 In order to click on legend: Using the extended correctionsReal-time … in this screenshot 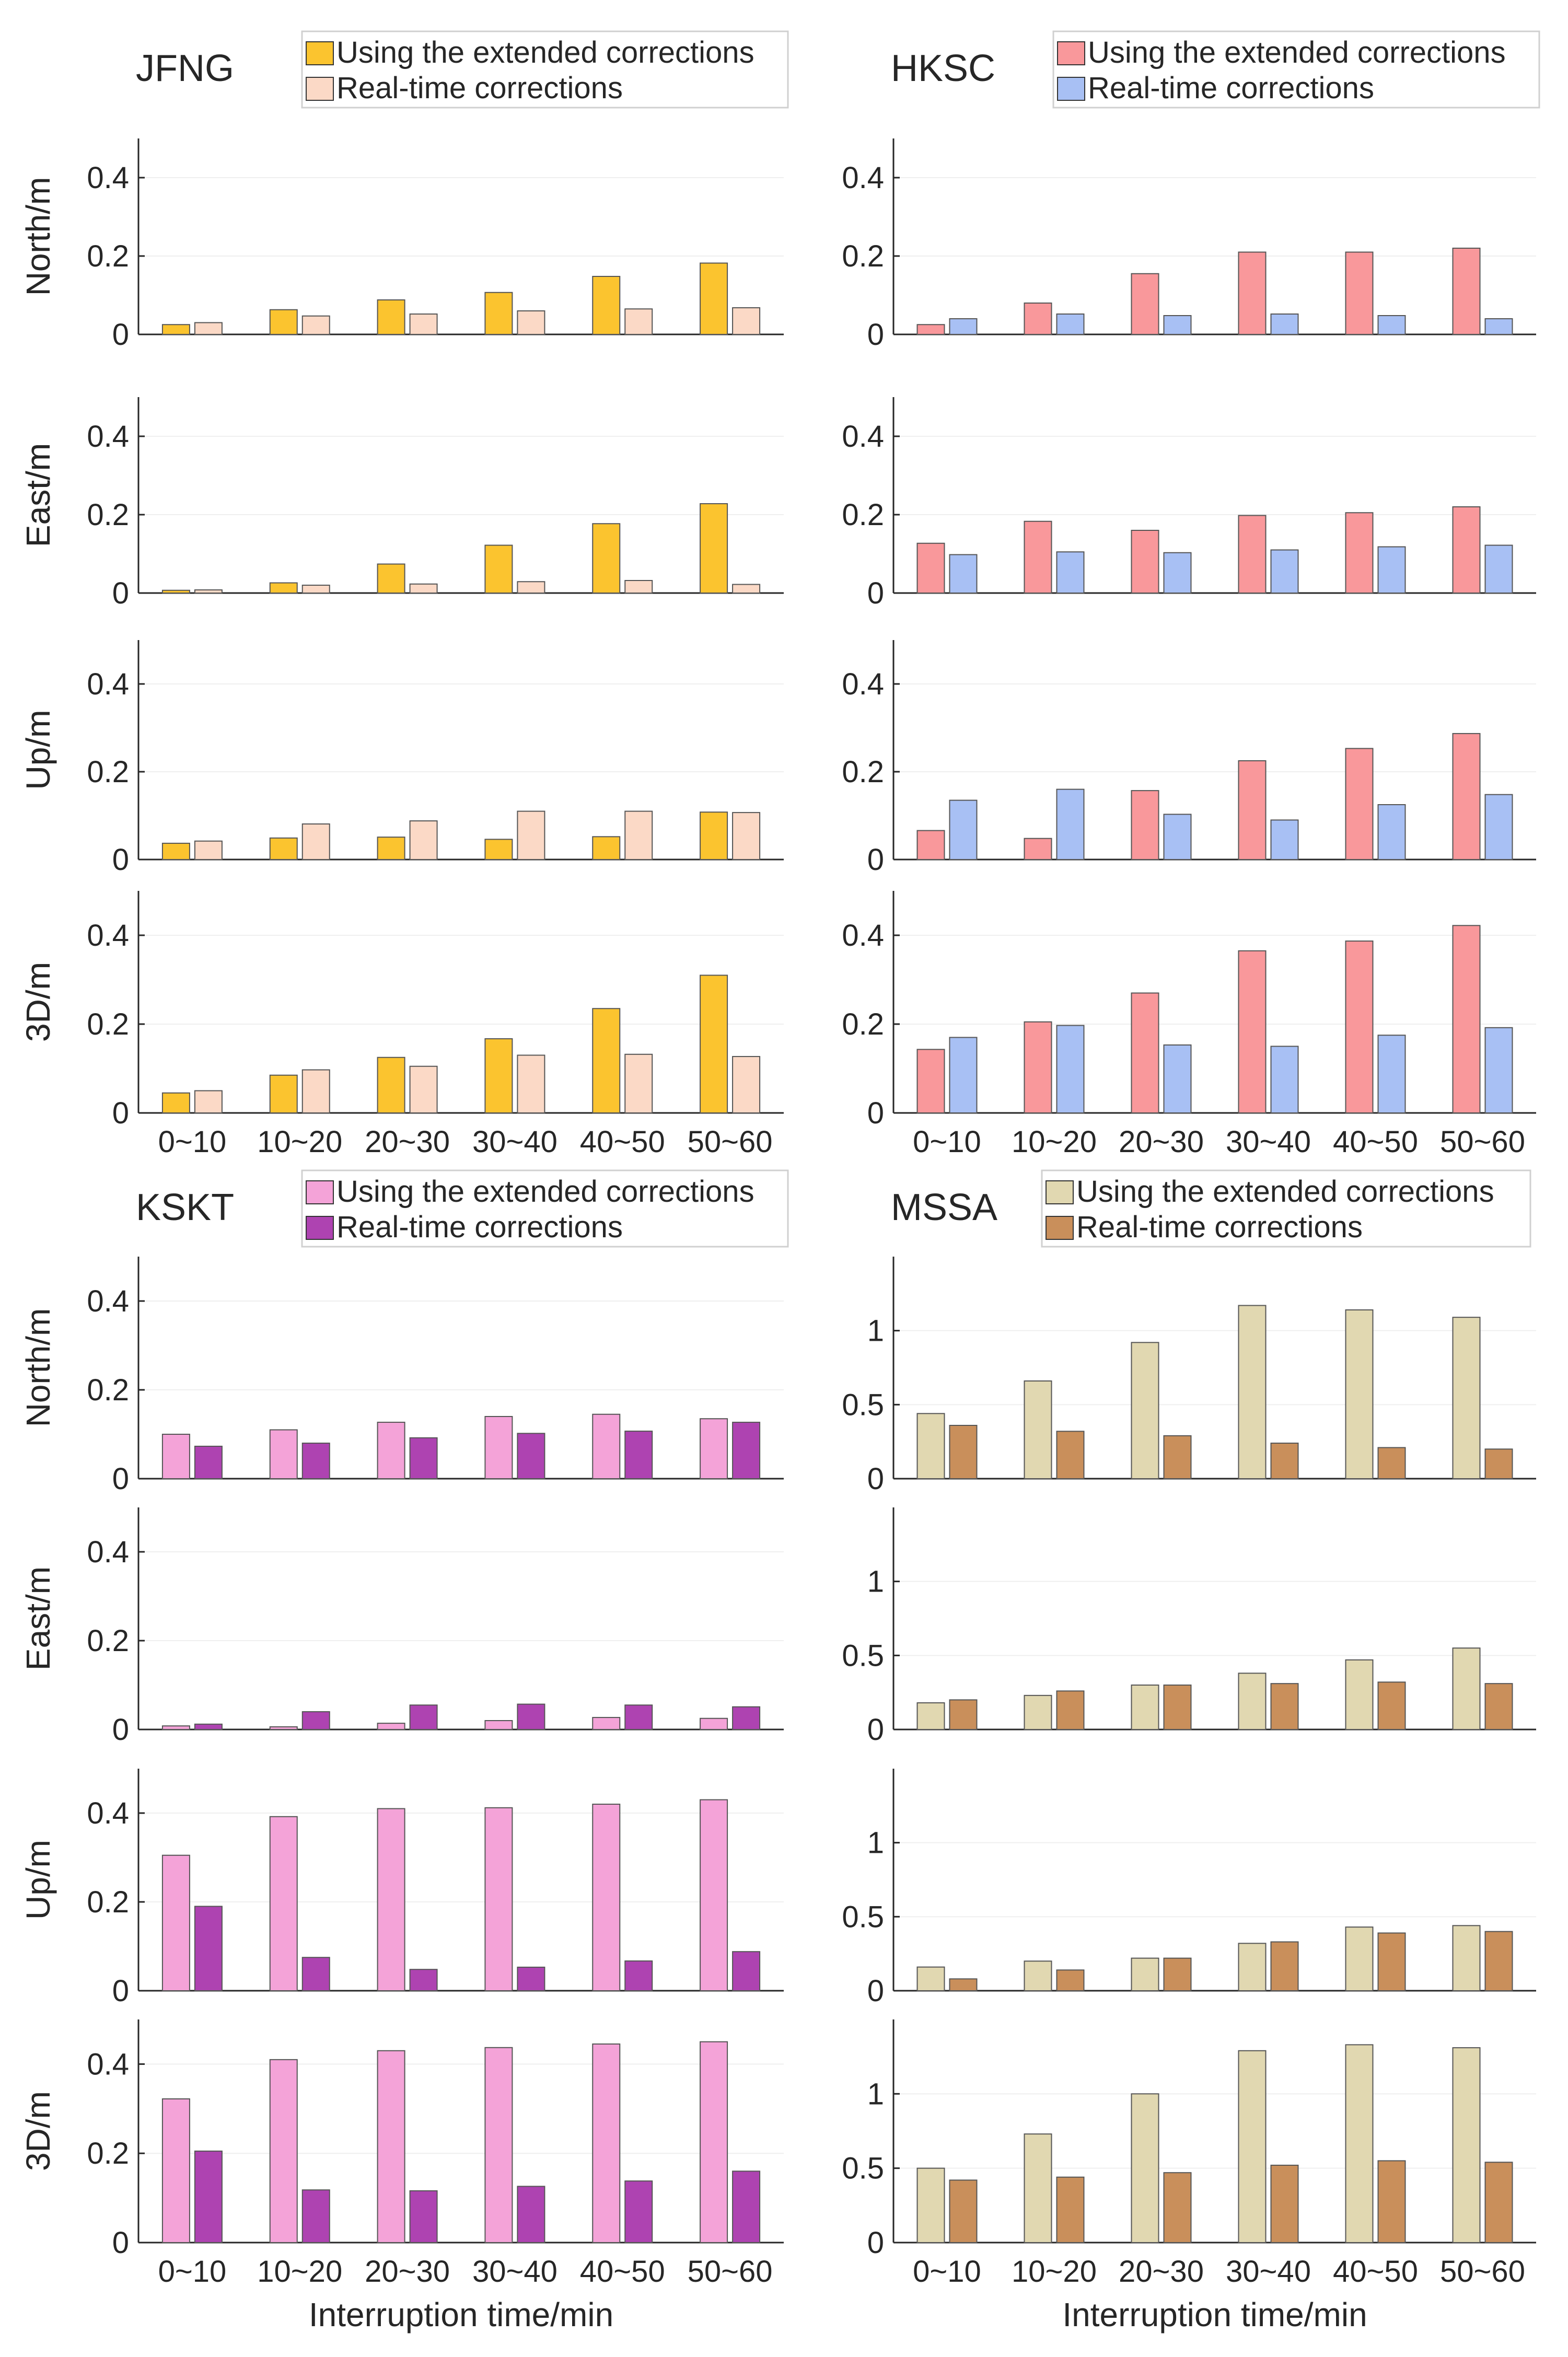, I will do `click(545, 70)`.